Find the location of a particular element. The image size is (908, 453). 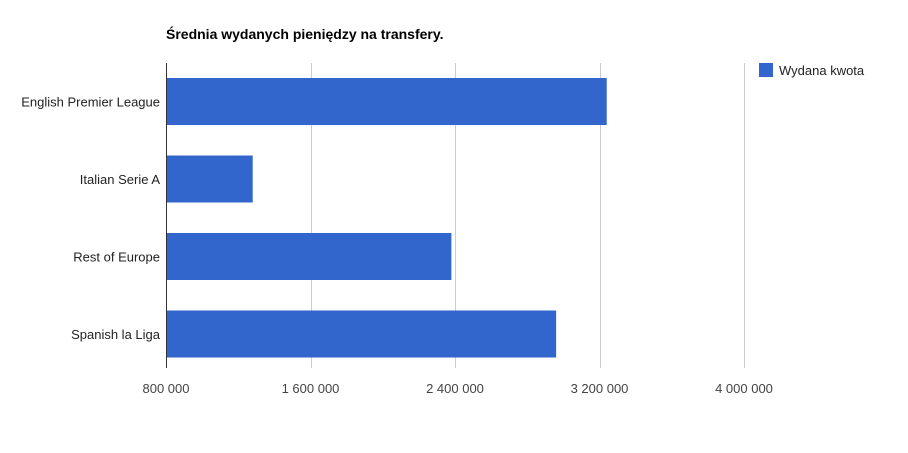

category-label: Rest of Europe is located at coordinates (116, 257).